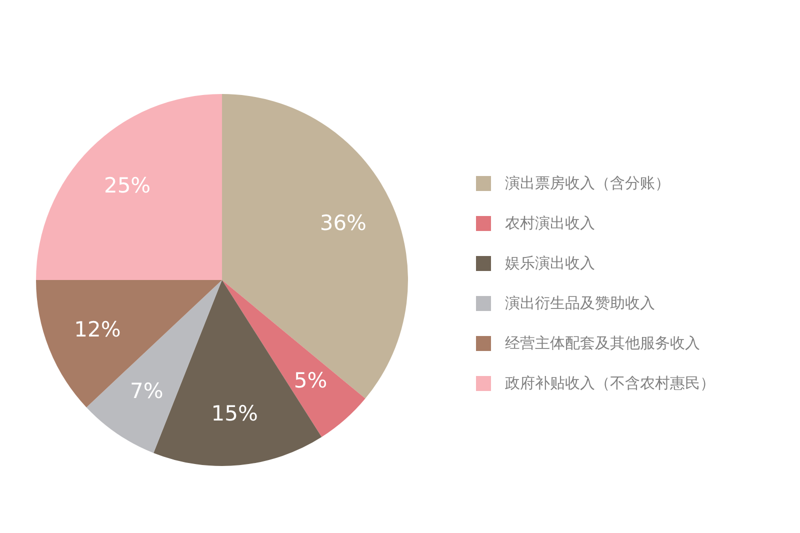 The width and height of the screenshot is (800, 533). I want to click on data-label: 12%, so click(97, 329).